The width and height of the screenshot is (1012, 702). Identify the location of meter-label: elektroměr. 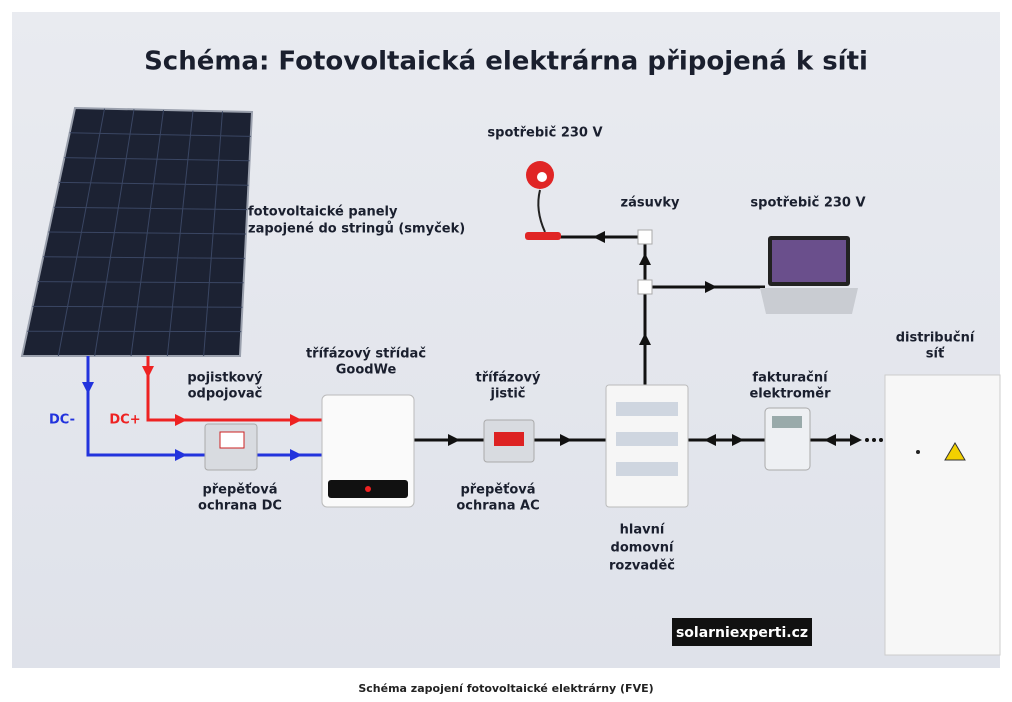
(790, 394).